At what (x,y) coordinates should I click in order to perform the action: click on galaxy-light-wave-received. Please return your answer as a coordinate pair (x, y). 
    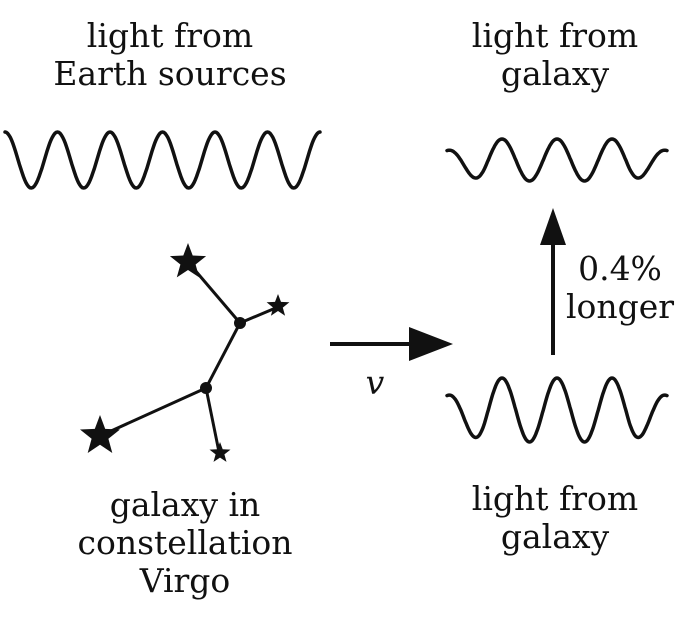
    Looking at the image, I should click on (557, 160).